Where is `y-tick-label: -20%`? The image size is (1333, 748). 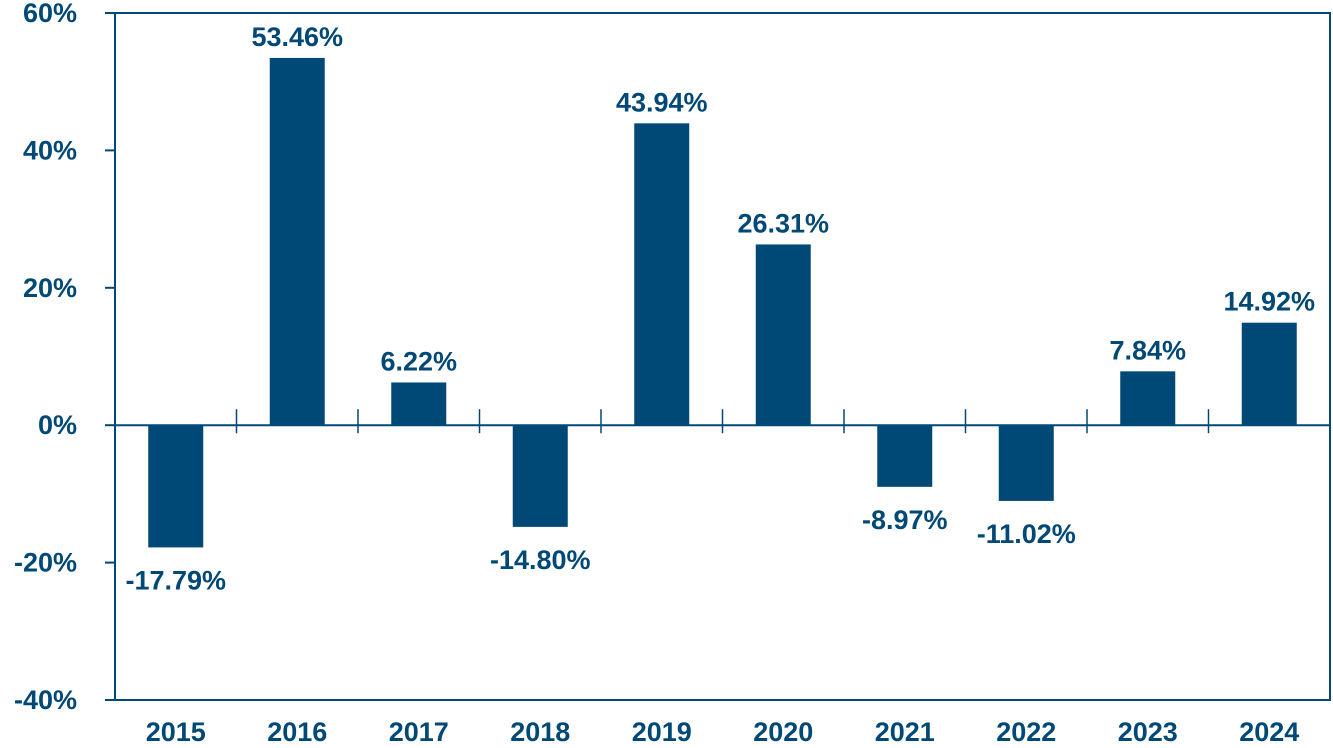
y-tick-label: -20% is located at coordinates (45, 563).